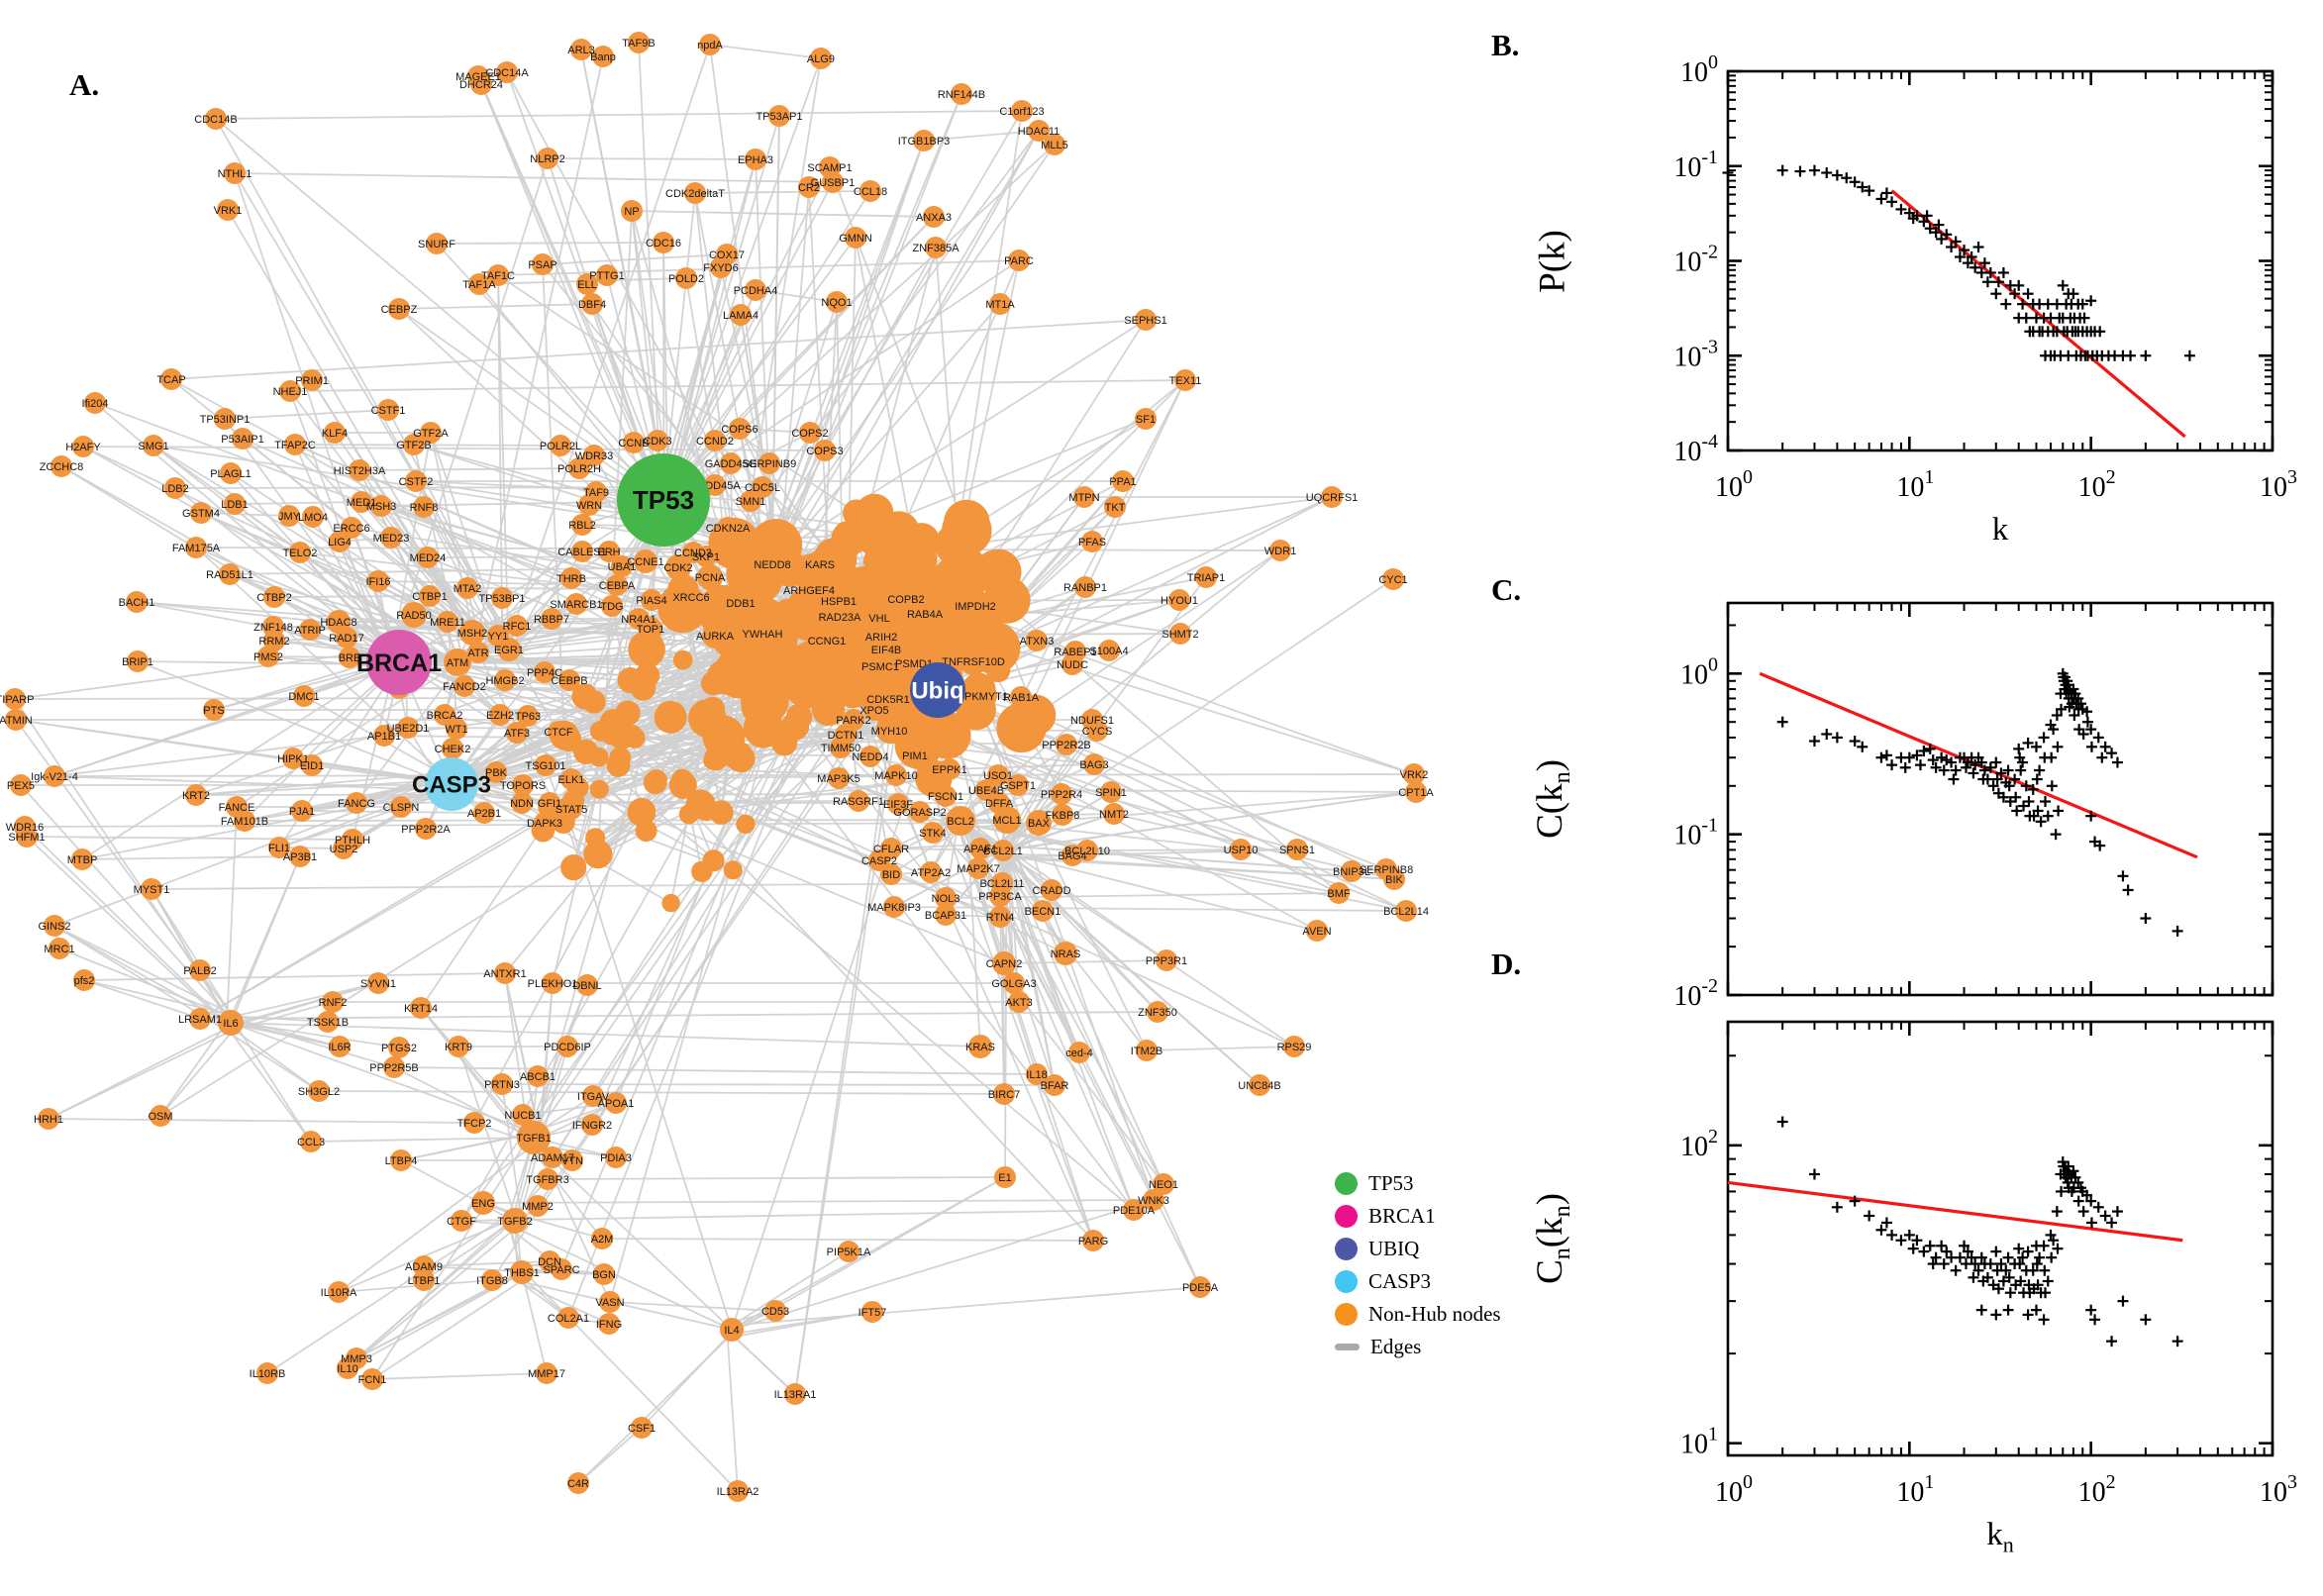 The image size is (2323, 1596). What do you see at coordinates (340, 543) in the screenshot?
I see `svg-text: LIG4` at bounding box center [340, 543].